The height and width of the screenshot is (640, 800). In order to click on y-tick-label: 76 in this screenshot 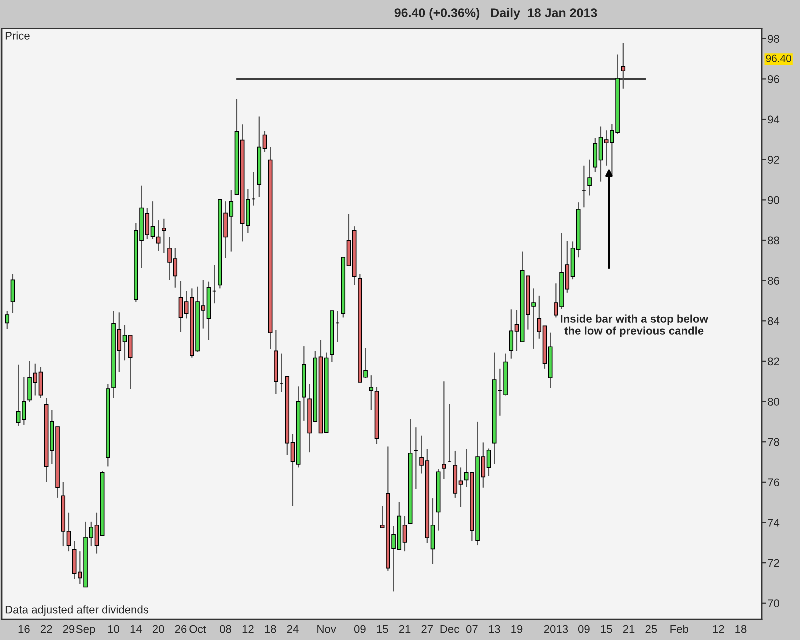, I will do `click(774, 482)`.